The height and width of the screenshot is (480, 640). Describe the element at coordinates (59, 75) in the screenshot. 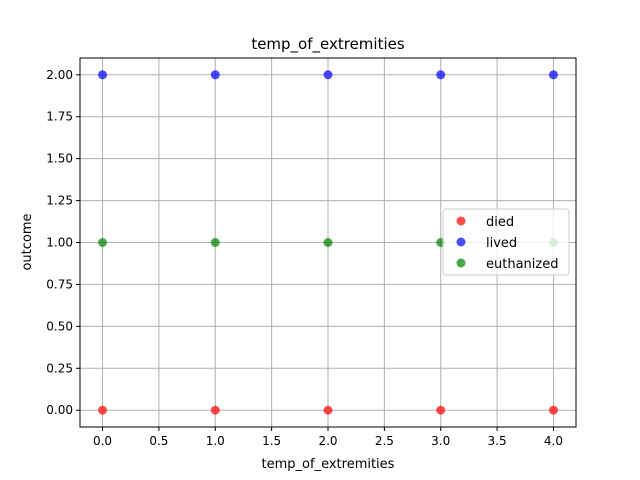

I see `y-tick-label: 2.00` at that location.